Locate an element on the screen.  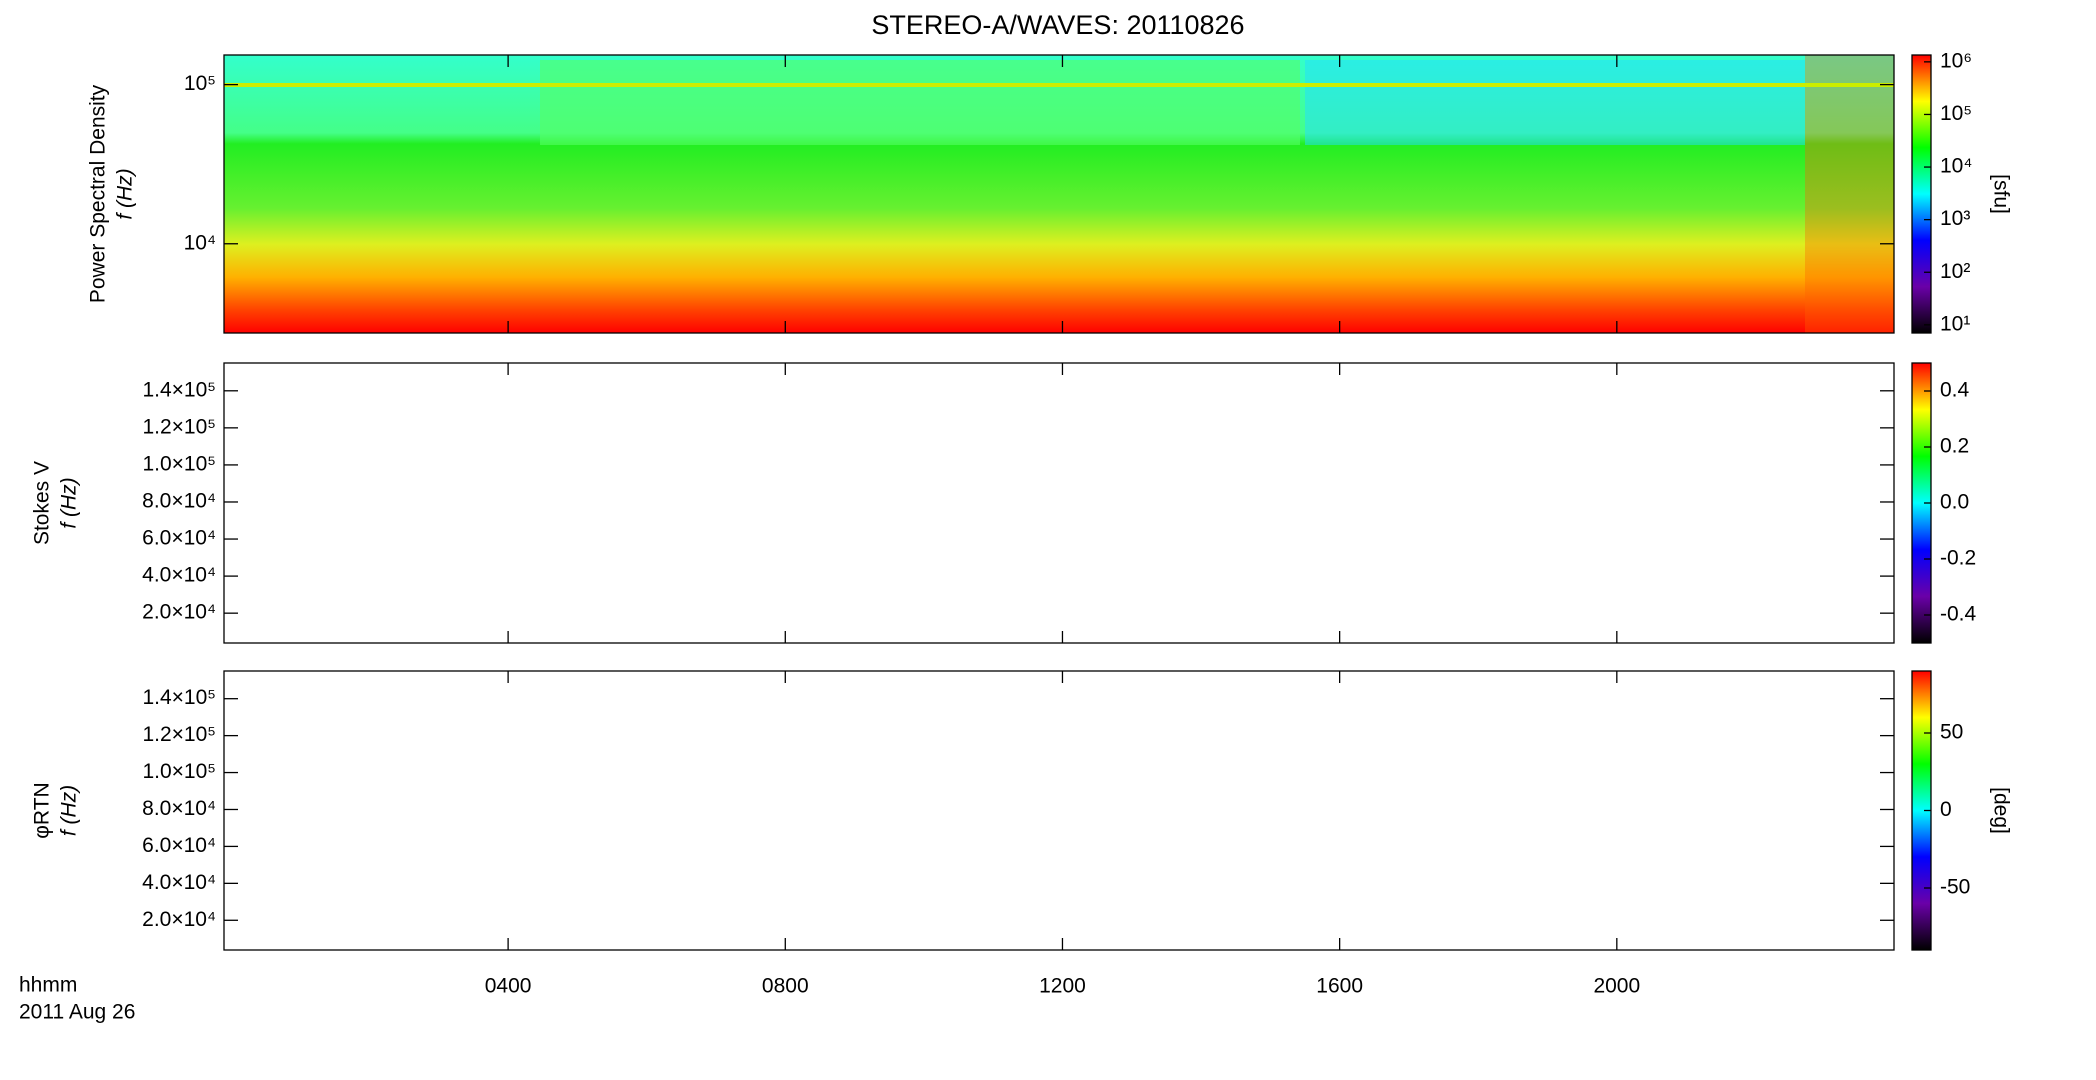
x-axis-label: hhmm is located at coordinates (48, 985).